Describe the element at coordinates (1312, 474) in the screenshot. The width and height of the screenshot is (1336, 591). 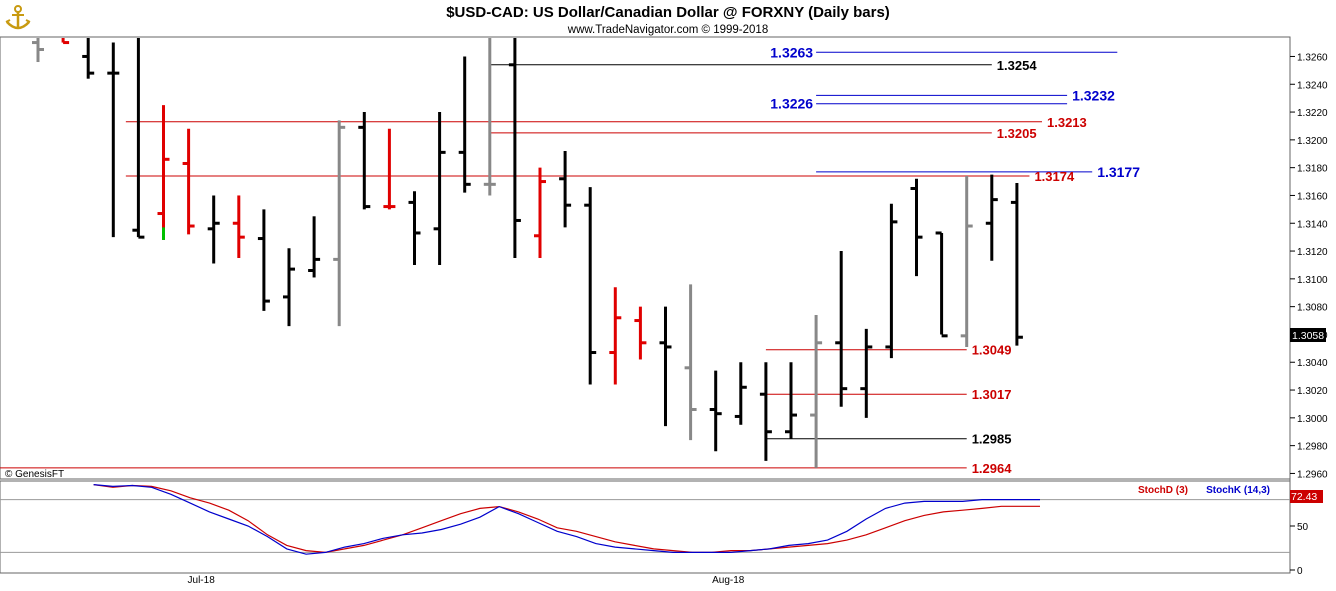
I see `price-tick-label: 1.2960` at that location.